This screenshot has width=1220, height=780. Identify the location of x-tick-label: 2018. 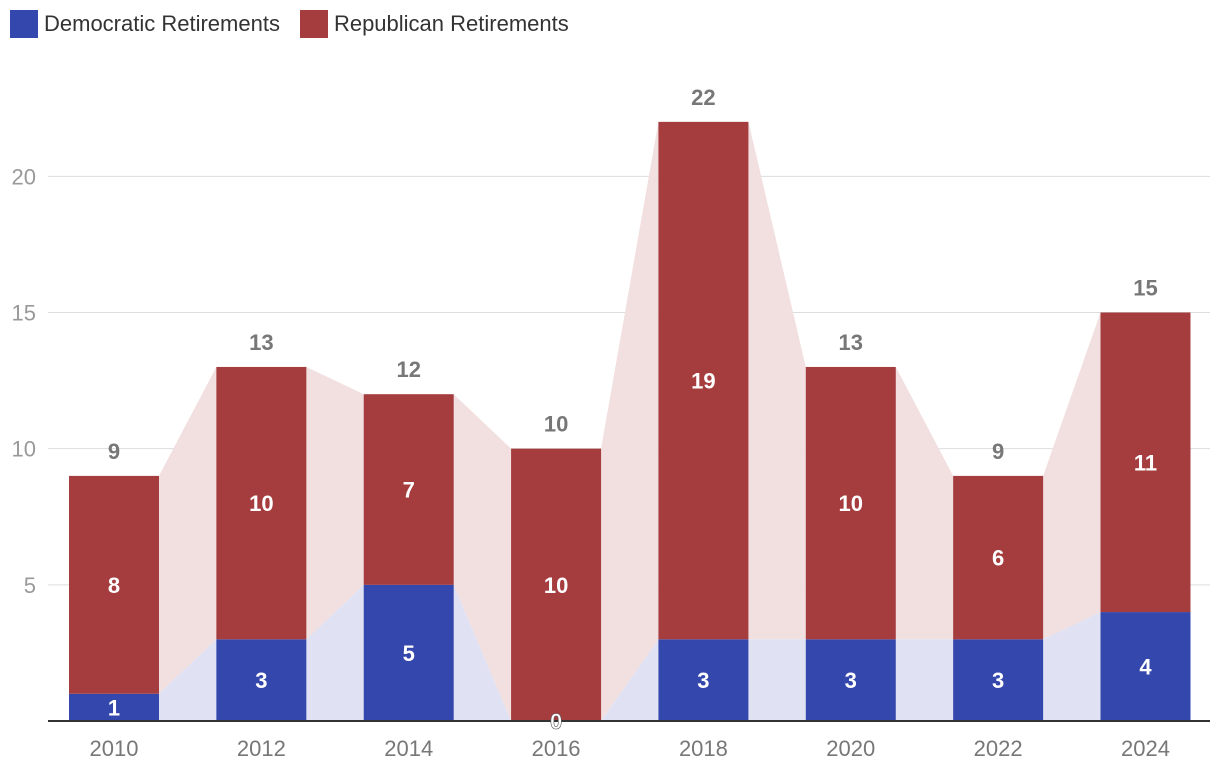
(703, 748).